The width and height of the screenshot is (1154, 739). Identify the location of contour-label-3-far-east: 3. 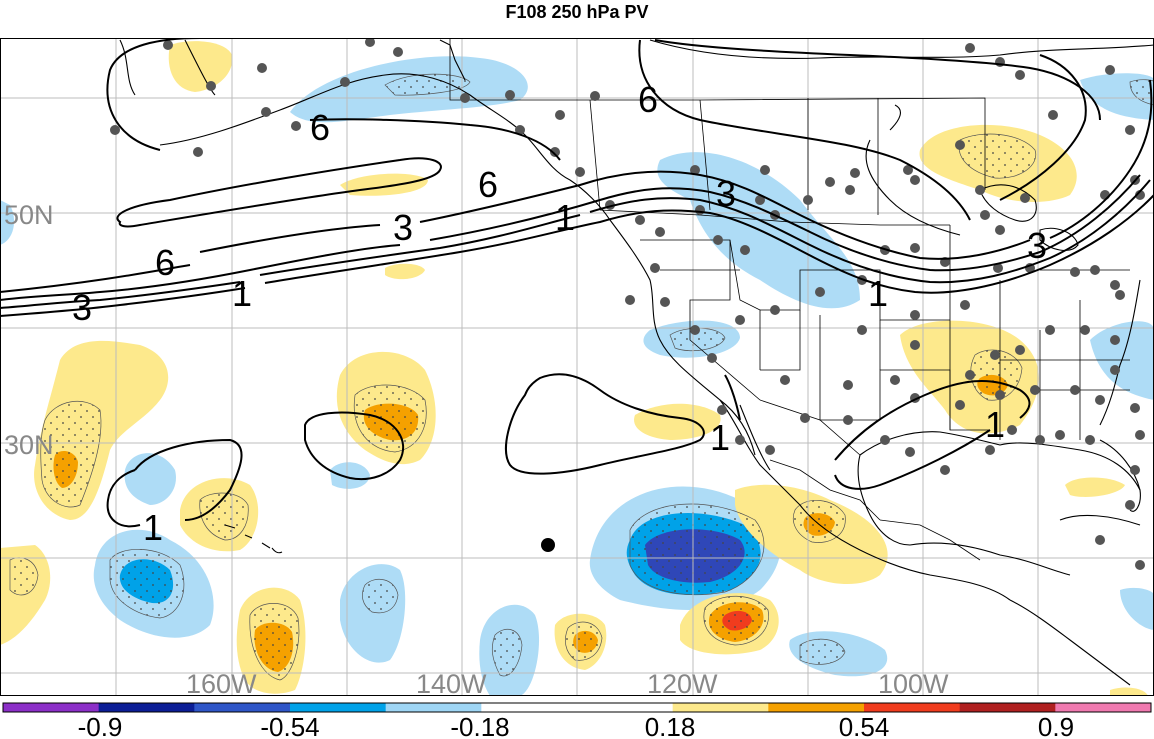
(1037, 245).